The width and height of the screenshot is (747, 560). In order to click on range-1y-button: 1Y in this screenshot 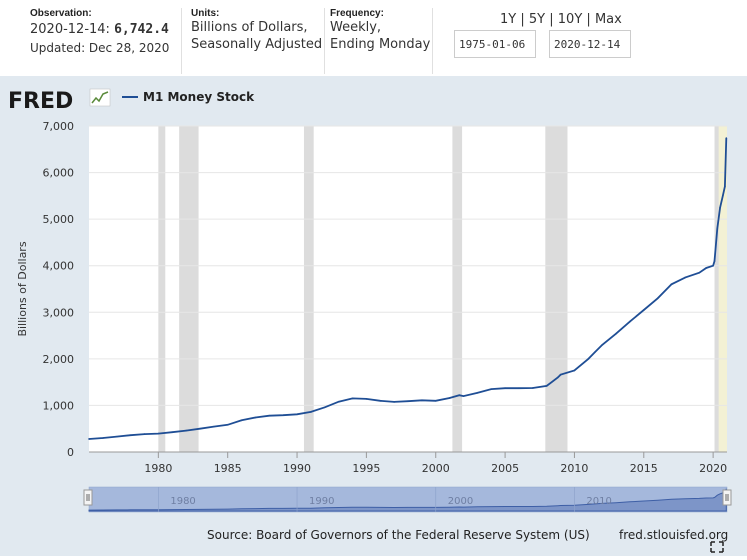, I will do `click(508, 19)`.